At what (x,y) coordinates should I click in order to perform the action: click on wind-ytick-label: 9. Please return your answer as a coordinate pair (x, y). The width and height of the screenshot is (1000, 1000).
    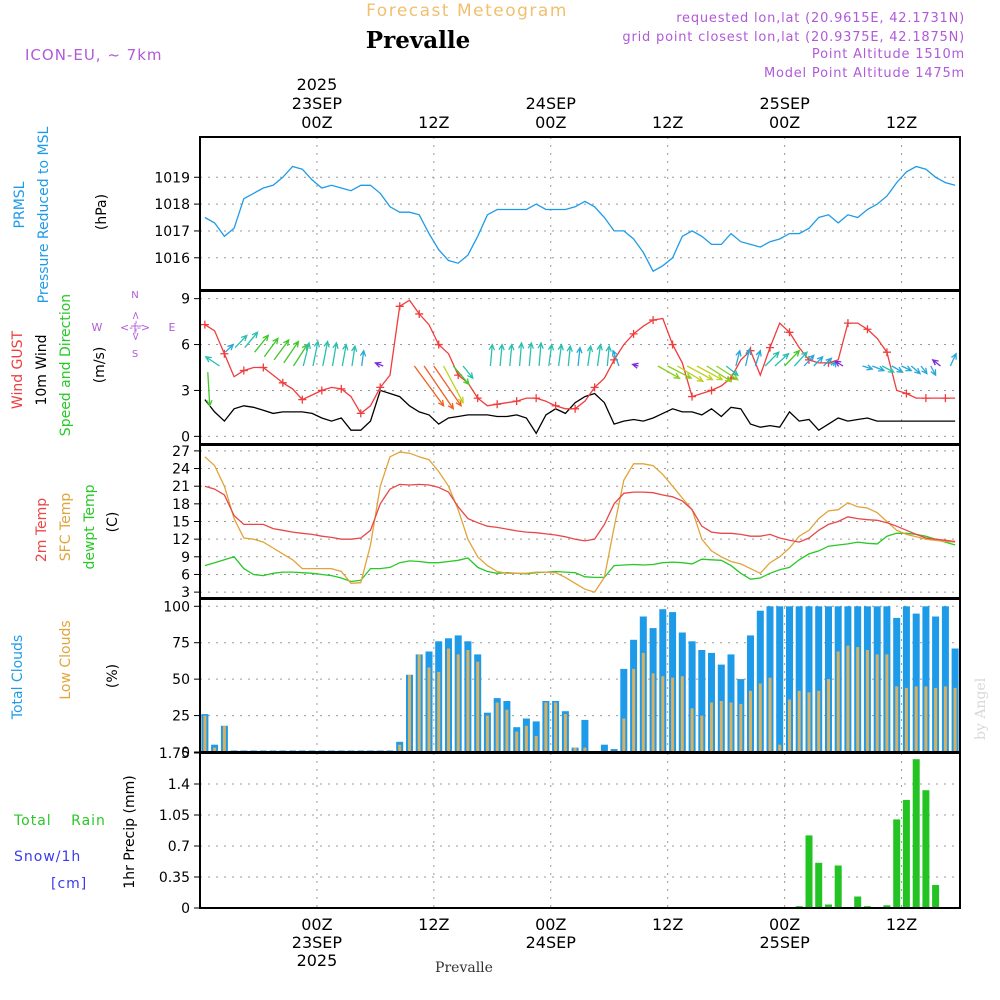
    Looking at the image, I should click on (185, 300).